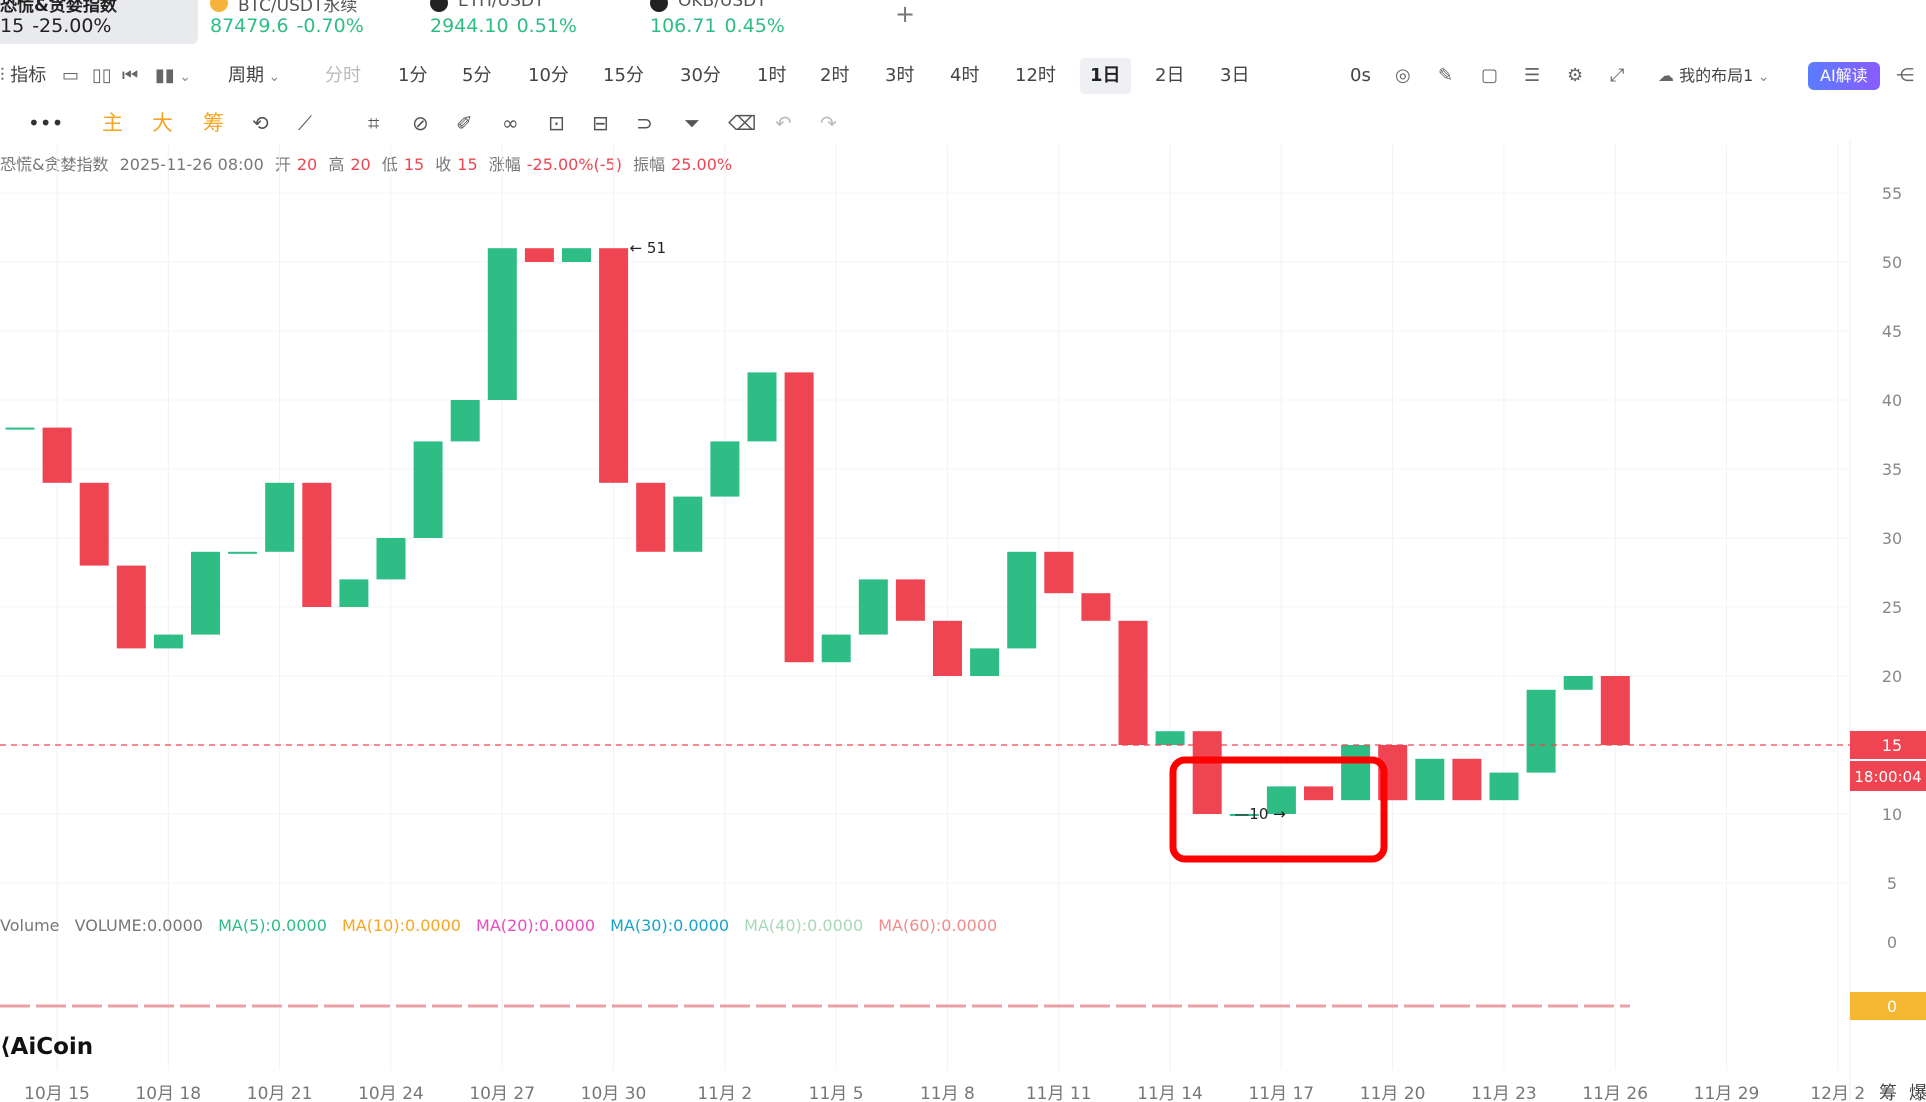 The image size is (1926, 1102). What do you see at coordinates (1170, 75) in the screenshot?
I see `tab-timeframe-2d: 2日` at bounding box center [1170, 75].